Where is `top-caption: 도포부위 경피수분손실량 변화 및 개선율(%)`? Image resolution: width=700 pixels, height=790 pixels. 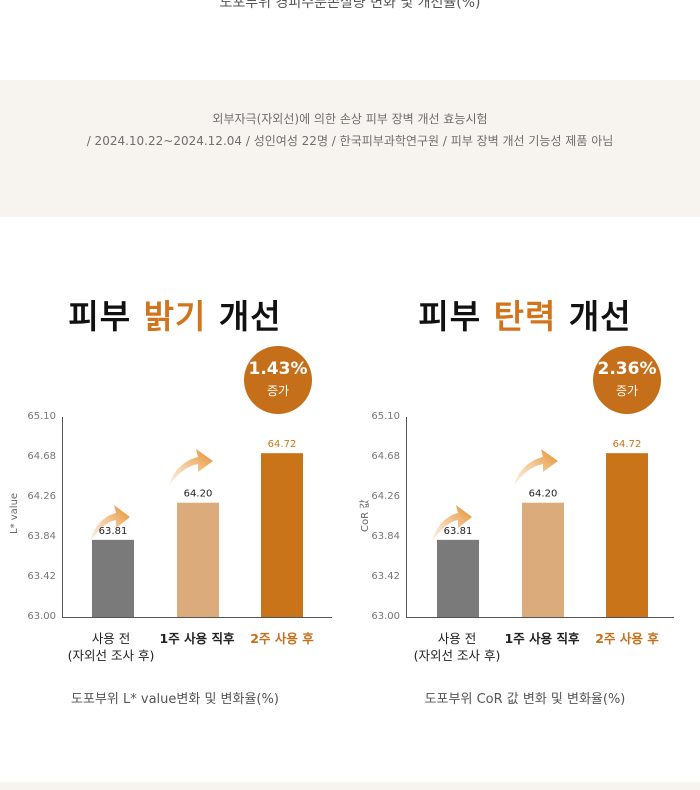
top-caption: 도포부위 경피수분손실량 변화 및 개선율(%) is located at coordinates (350, 5).